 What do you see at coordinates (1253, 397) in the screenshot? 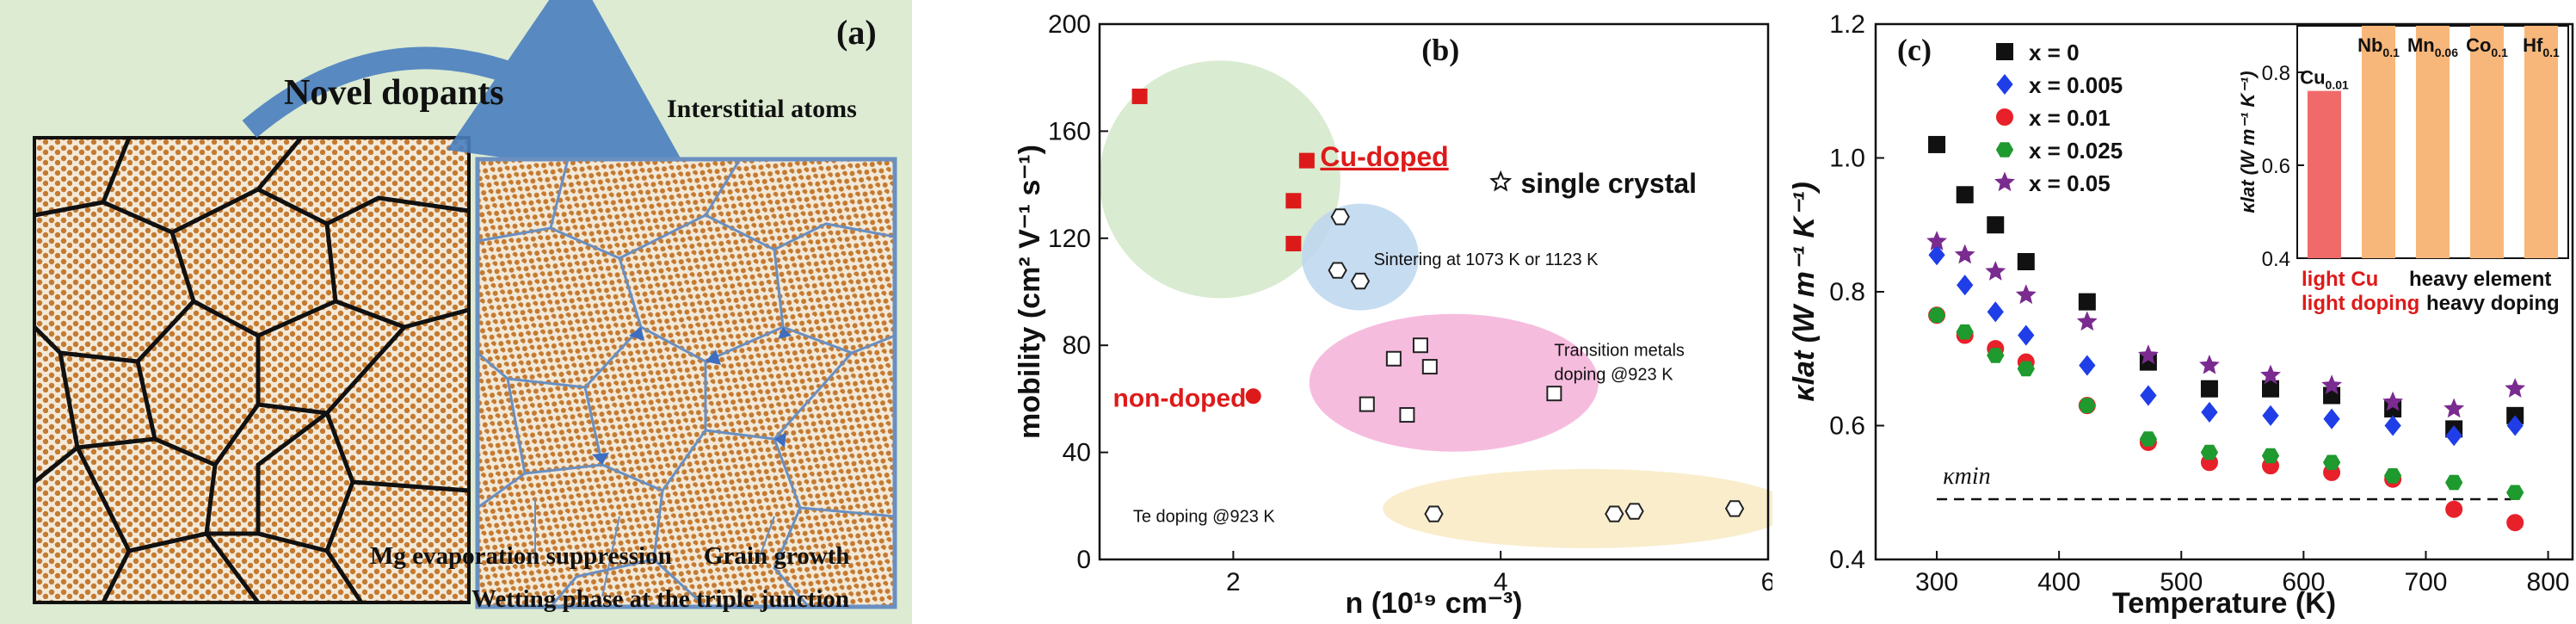
I see `non-doped-point` at bounding box center [1253, 397].